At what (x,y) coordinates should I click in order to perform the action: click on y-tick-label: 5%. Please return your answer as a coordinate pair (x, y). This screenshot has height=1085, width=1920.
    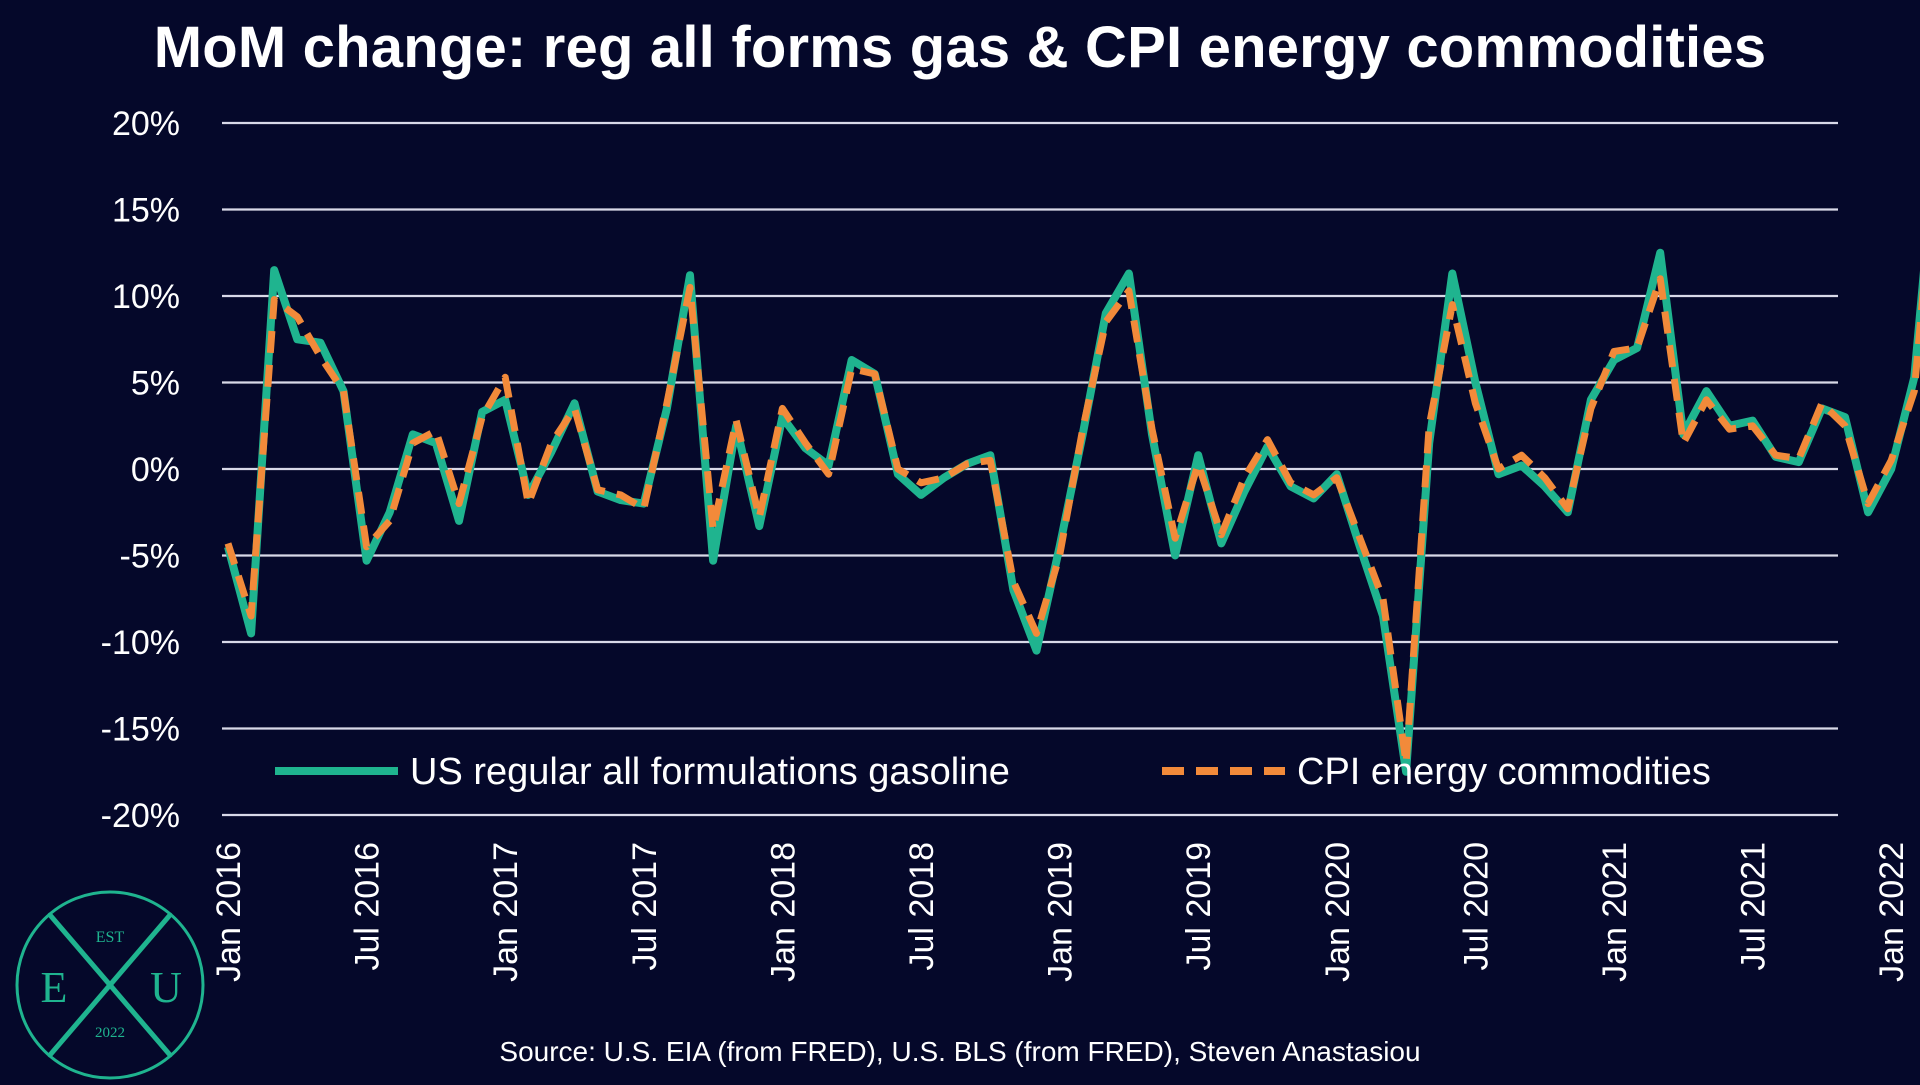
    Looking at the image, I should click on (155, 384).